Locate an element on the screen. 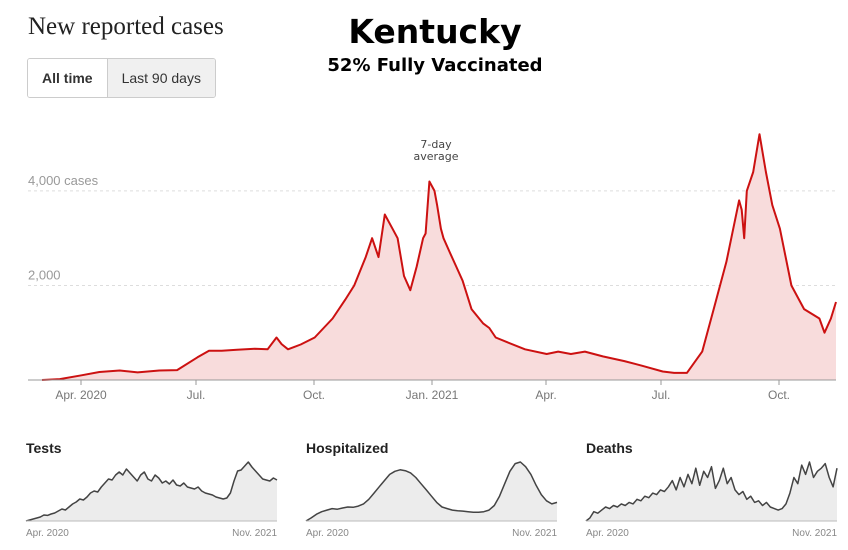  mini-chart-hospitalized: Hospitalized Apr. 2020 Nov. 2021 is located at coordinates (431, 489).